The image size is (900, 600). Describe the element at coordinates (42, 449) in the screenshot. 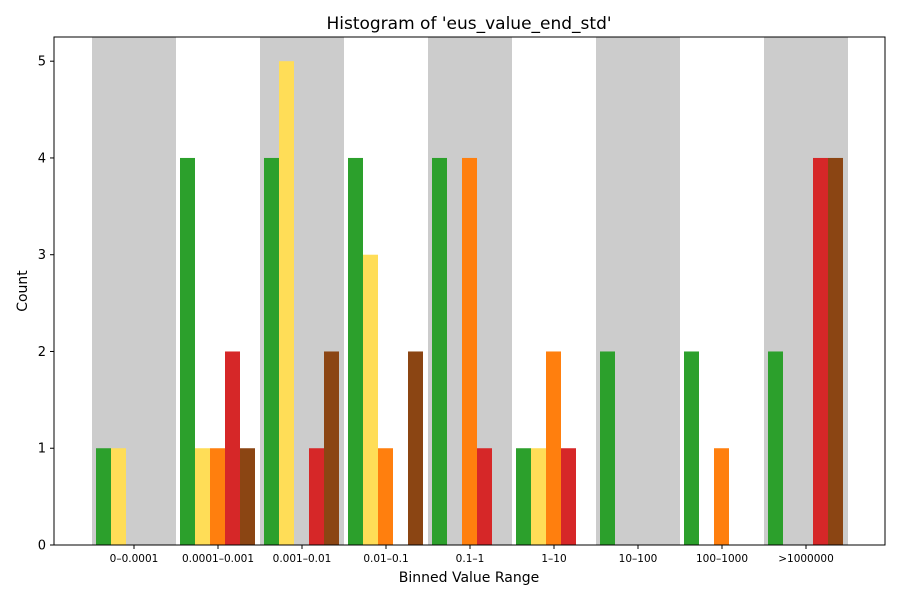

I see `y-tick-label: 1` at that location.